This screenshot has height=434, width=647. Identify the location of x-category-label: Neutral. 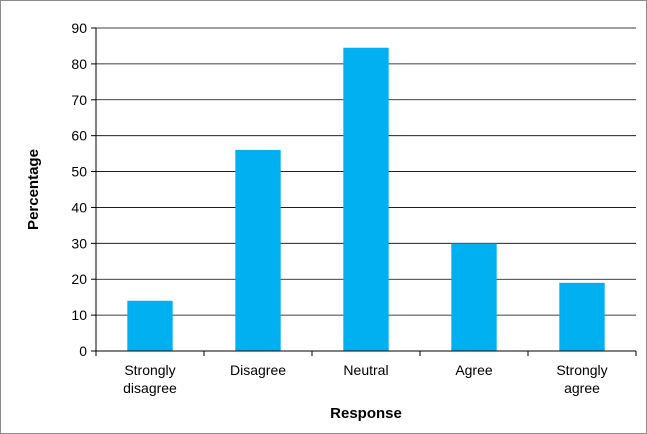
(365, 370).